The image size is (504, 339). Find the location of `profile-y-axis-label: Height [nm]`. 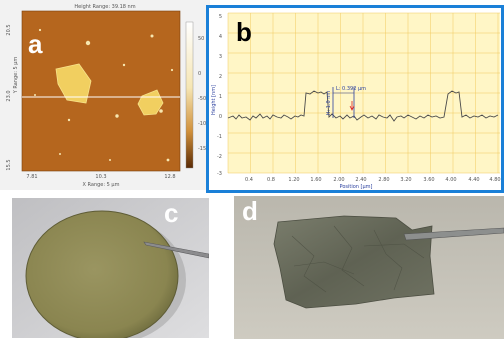

profile-y-axis-label: Height [nm] is located at coordinates (214, 100).